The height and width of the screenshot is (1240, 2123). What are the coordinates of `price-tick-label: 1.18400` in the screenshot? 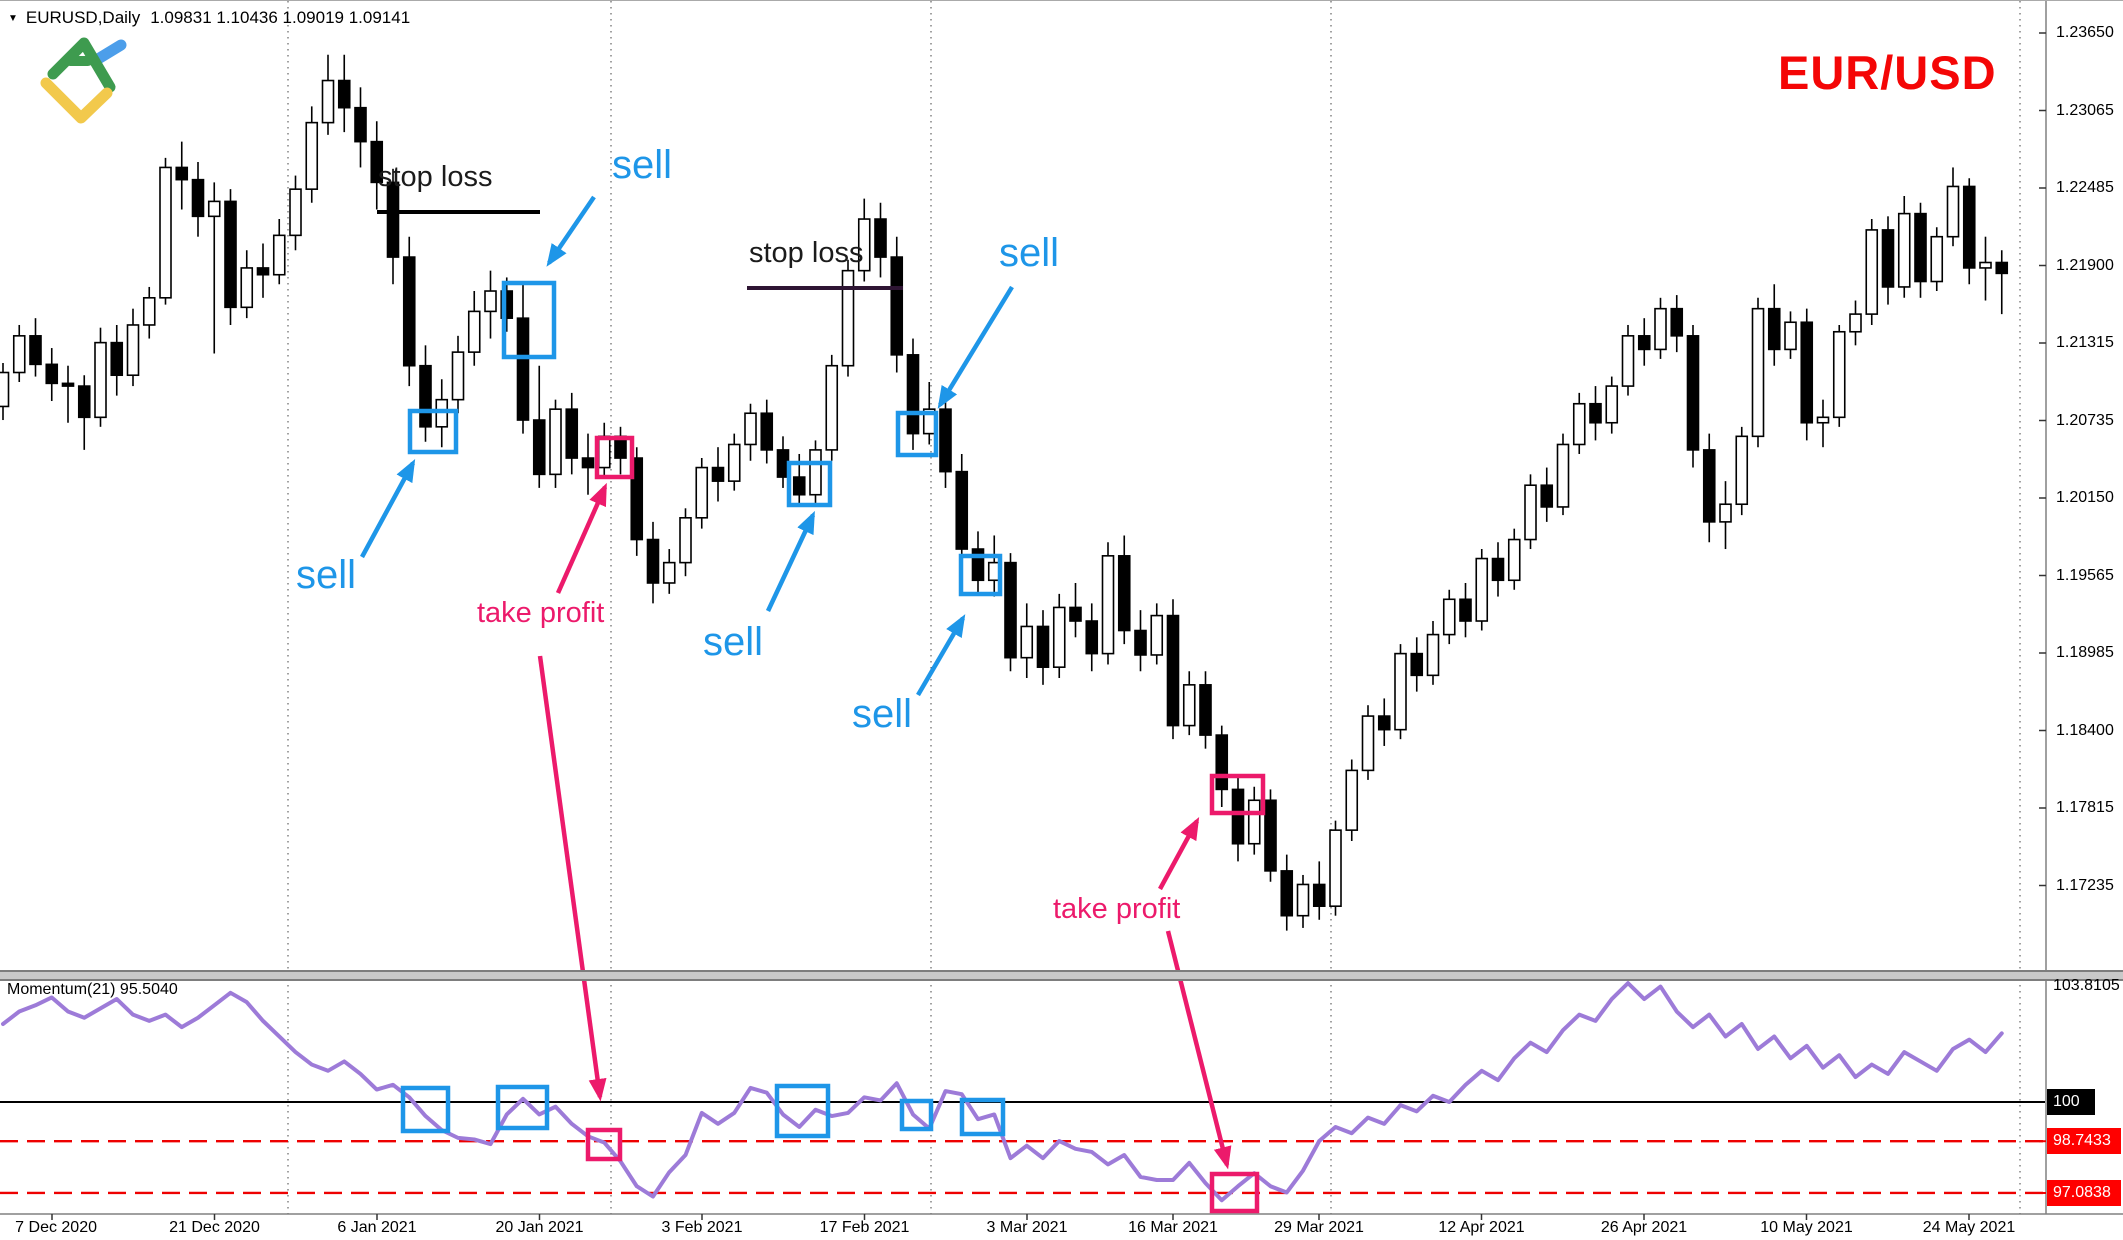 It's located at (2085, 730).